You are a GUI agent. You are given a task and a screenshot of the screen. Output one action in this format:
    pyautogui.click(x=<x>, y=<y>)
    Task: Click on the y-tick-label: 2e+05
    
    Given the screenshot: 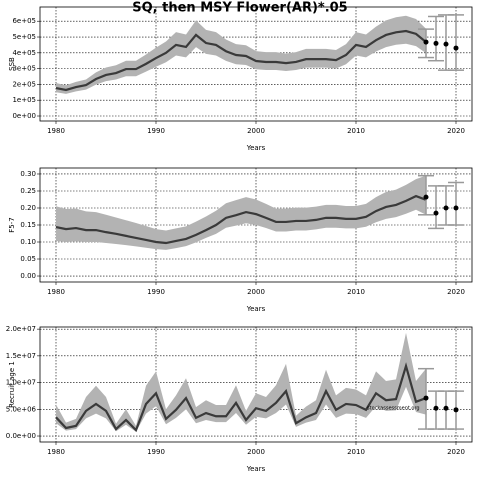 What is the action you would take?
    pyautogui.click(x=24, y=84)
    